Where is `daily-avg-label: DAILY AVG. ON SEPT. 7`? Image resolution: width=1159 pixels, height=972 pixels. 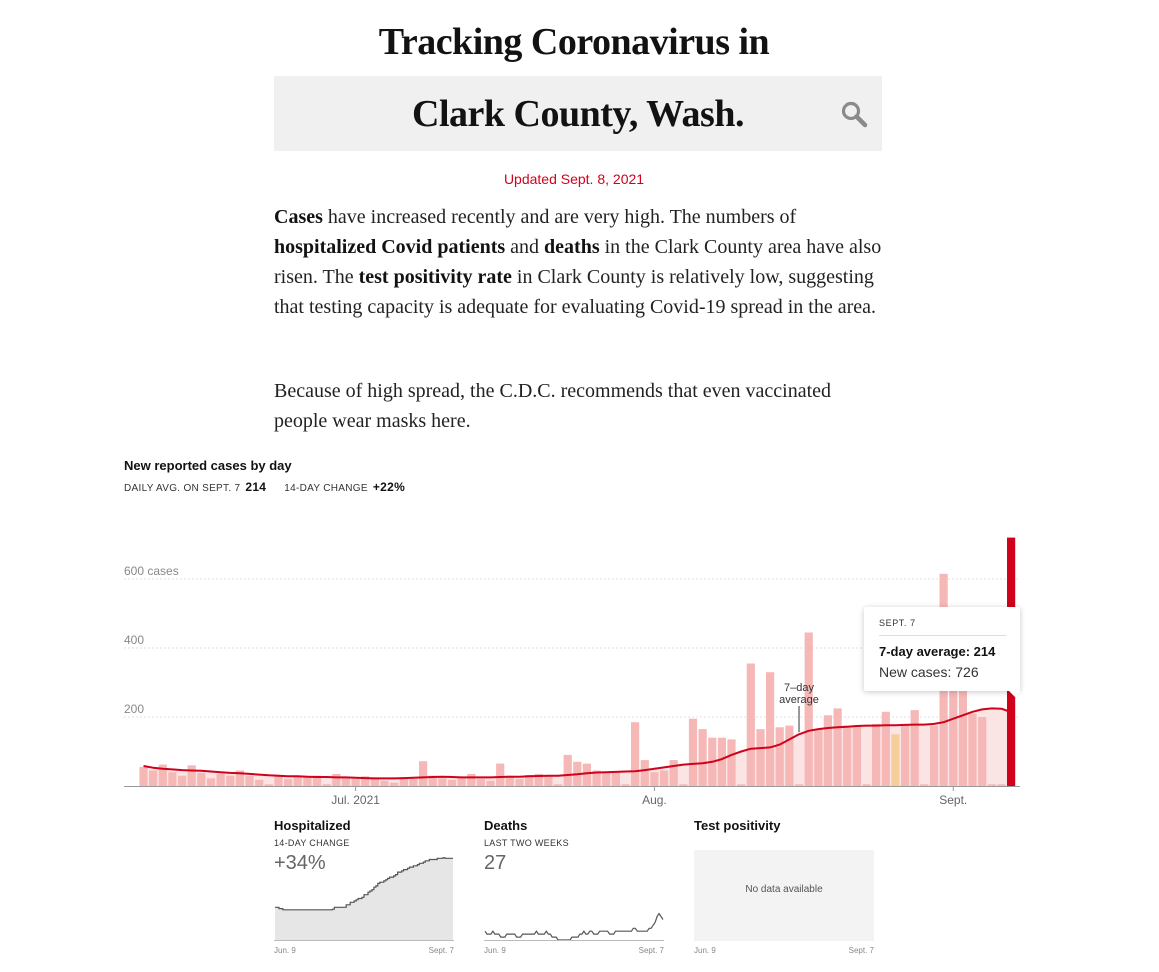 daily-avg-label: DAILY AVG. ON SEPT. 7 is located at coordinates (182, 488).